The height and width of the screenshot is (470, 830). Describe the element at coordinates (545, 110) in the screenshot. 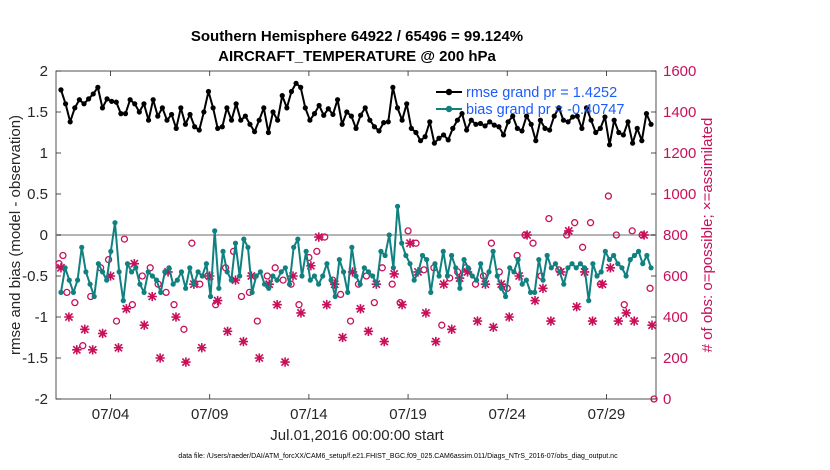

I see `legend-label-bias: bias grand pr = -0.40747` at that location.